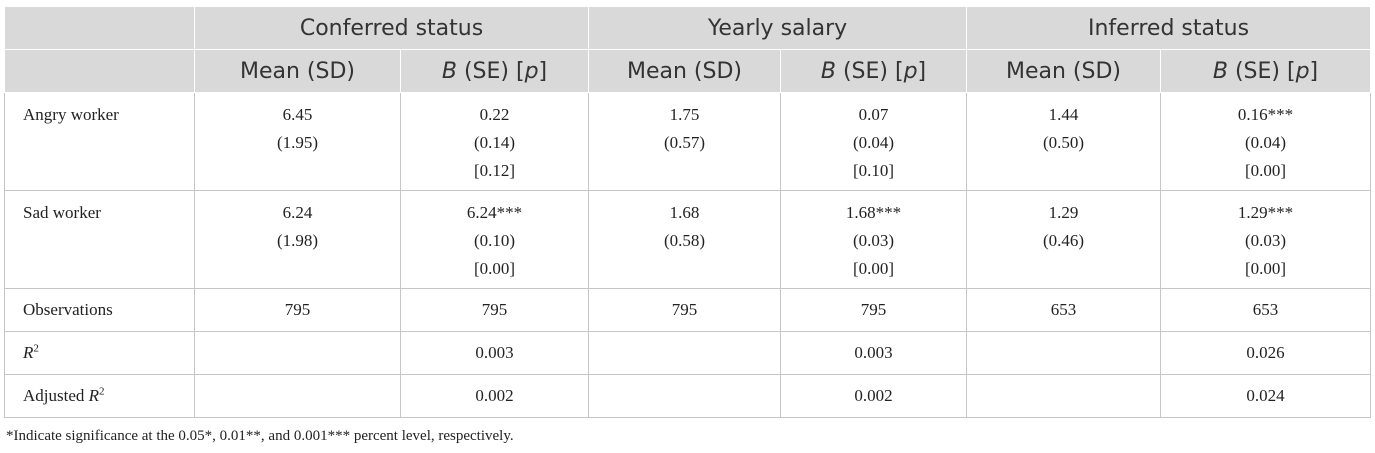 This screenshot has height=453, width=1375. I want to click on cell-inferred-mean: 1.29 (0.46), so click(1064, 239).